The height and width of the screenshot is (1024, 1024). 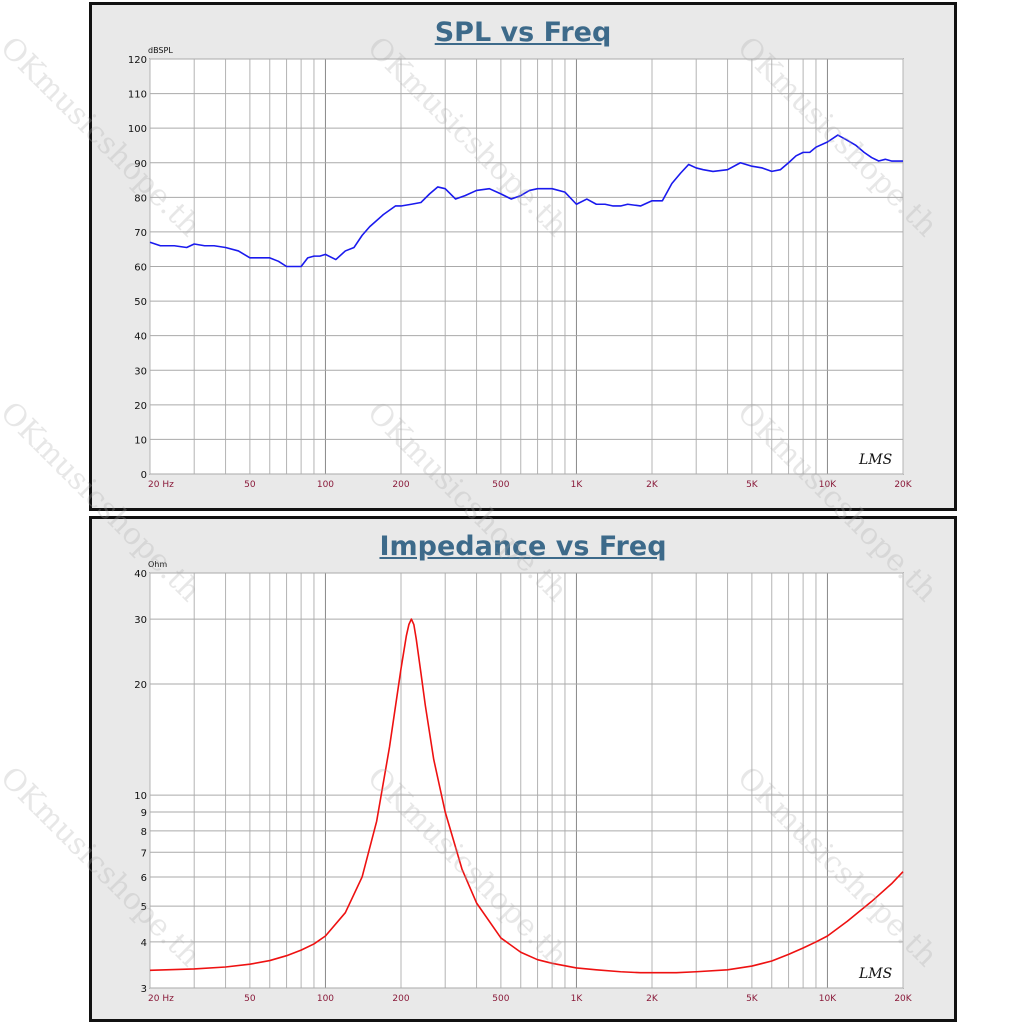 What do you see at coordinates (526, 201) in the screenshot?
I see `series-line` at bounding box center [526, 201].